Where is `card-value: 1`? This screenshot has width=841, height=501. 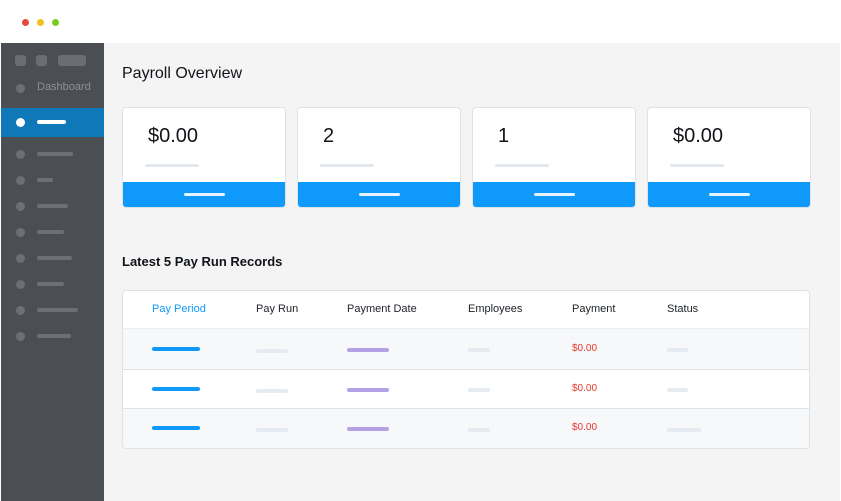
card-value: 1 is located at coordinates (504, 136).